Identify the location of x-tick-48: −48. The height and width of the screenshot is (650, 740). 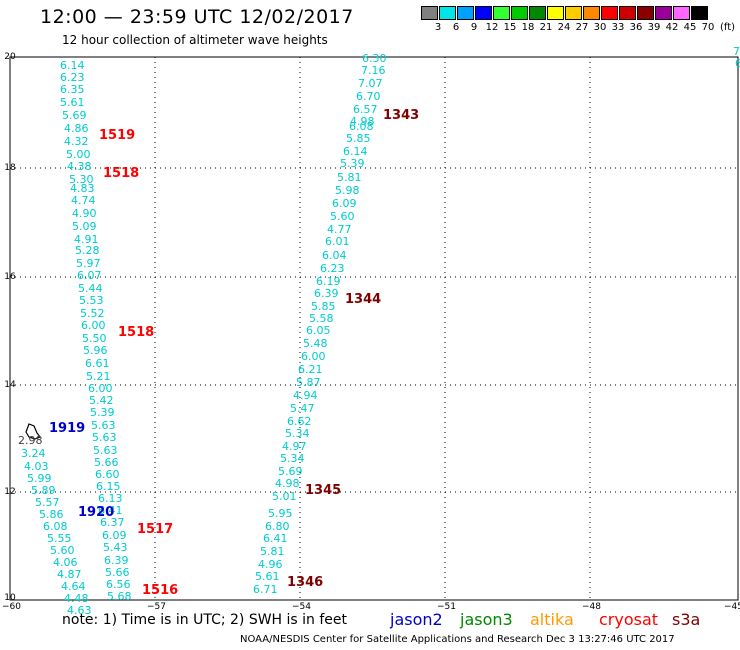
(591, 607).